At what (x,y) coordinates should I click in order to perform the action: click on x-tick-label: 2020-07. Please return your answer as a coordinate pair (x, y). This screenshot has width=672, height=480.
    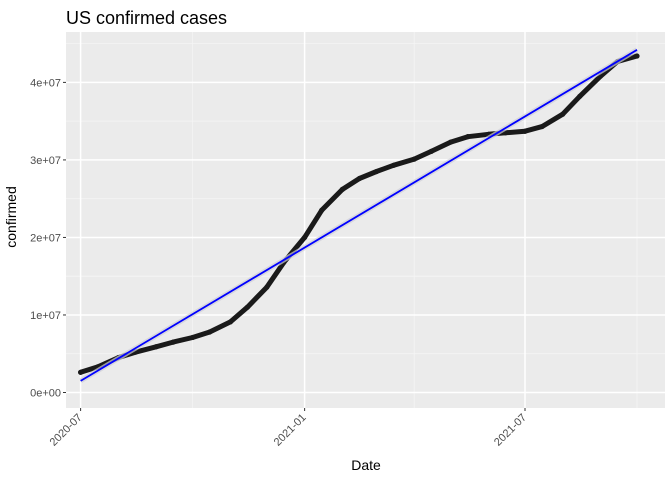
    Looking at the image, I should click on (66, 430).